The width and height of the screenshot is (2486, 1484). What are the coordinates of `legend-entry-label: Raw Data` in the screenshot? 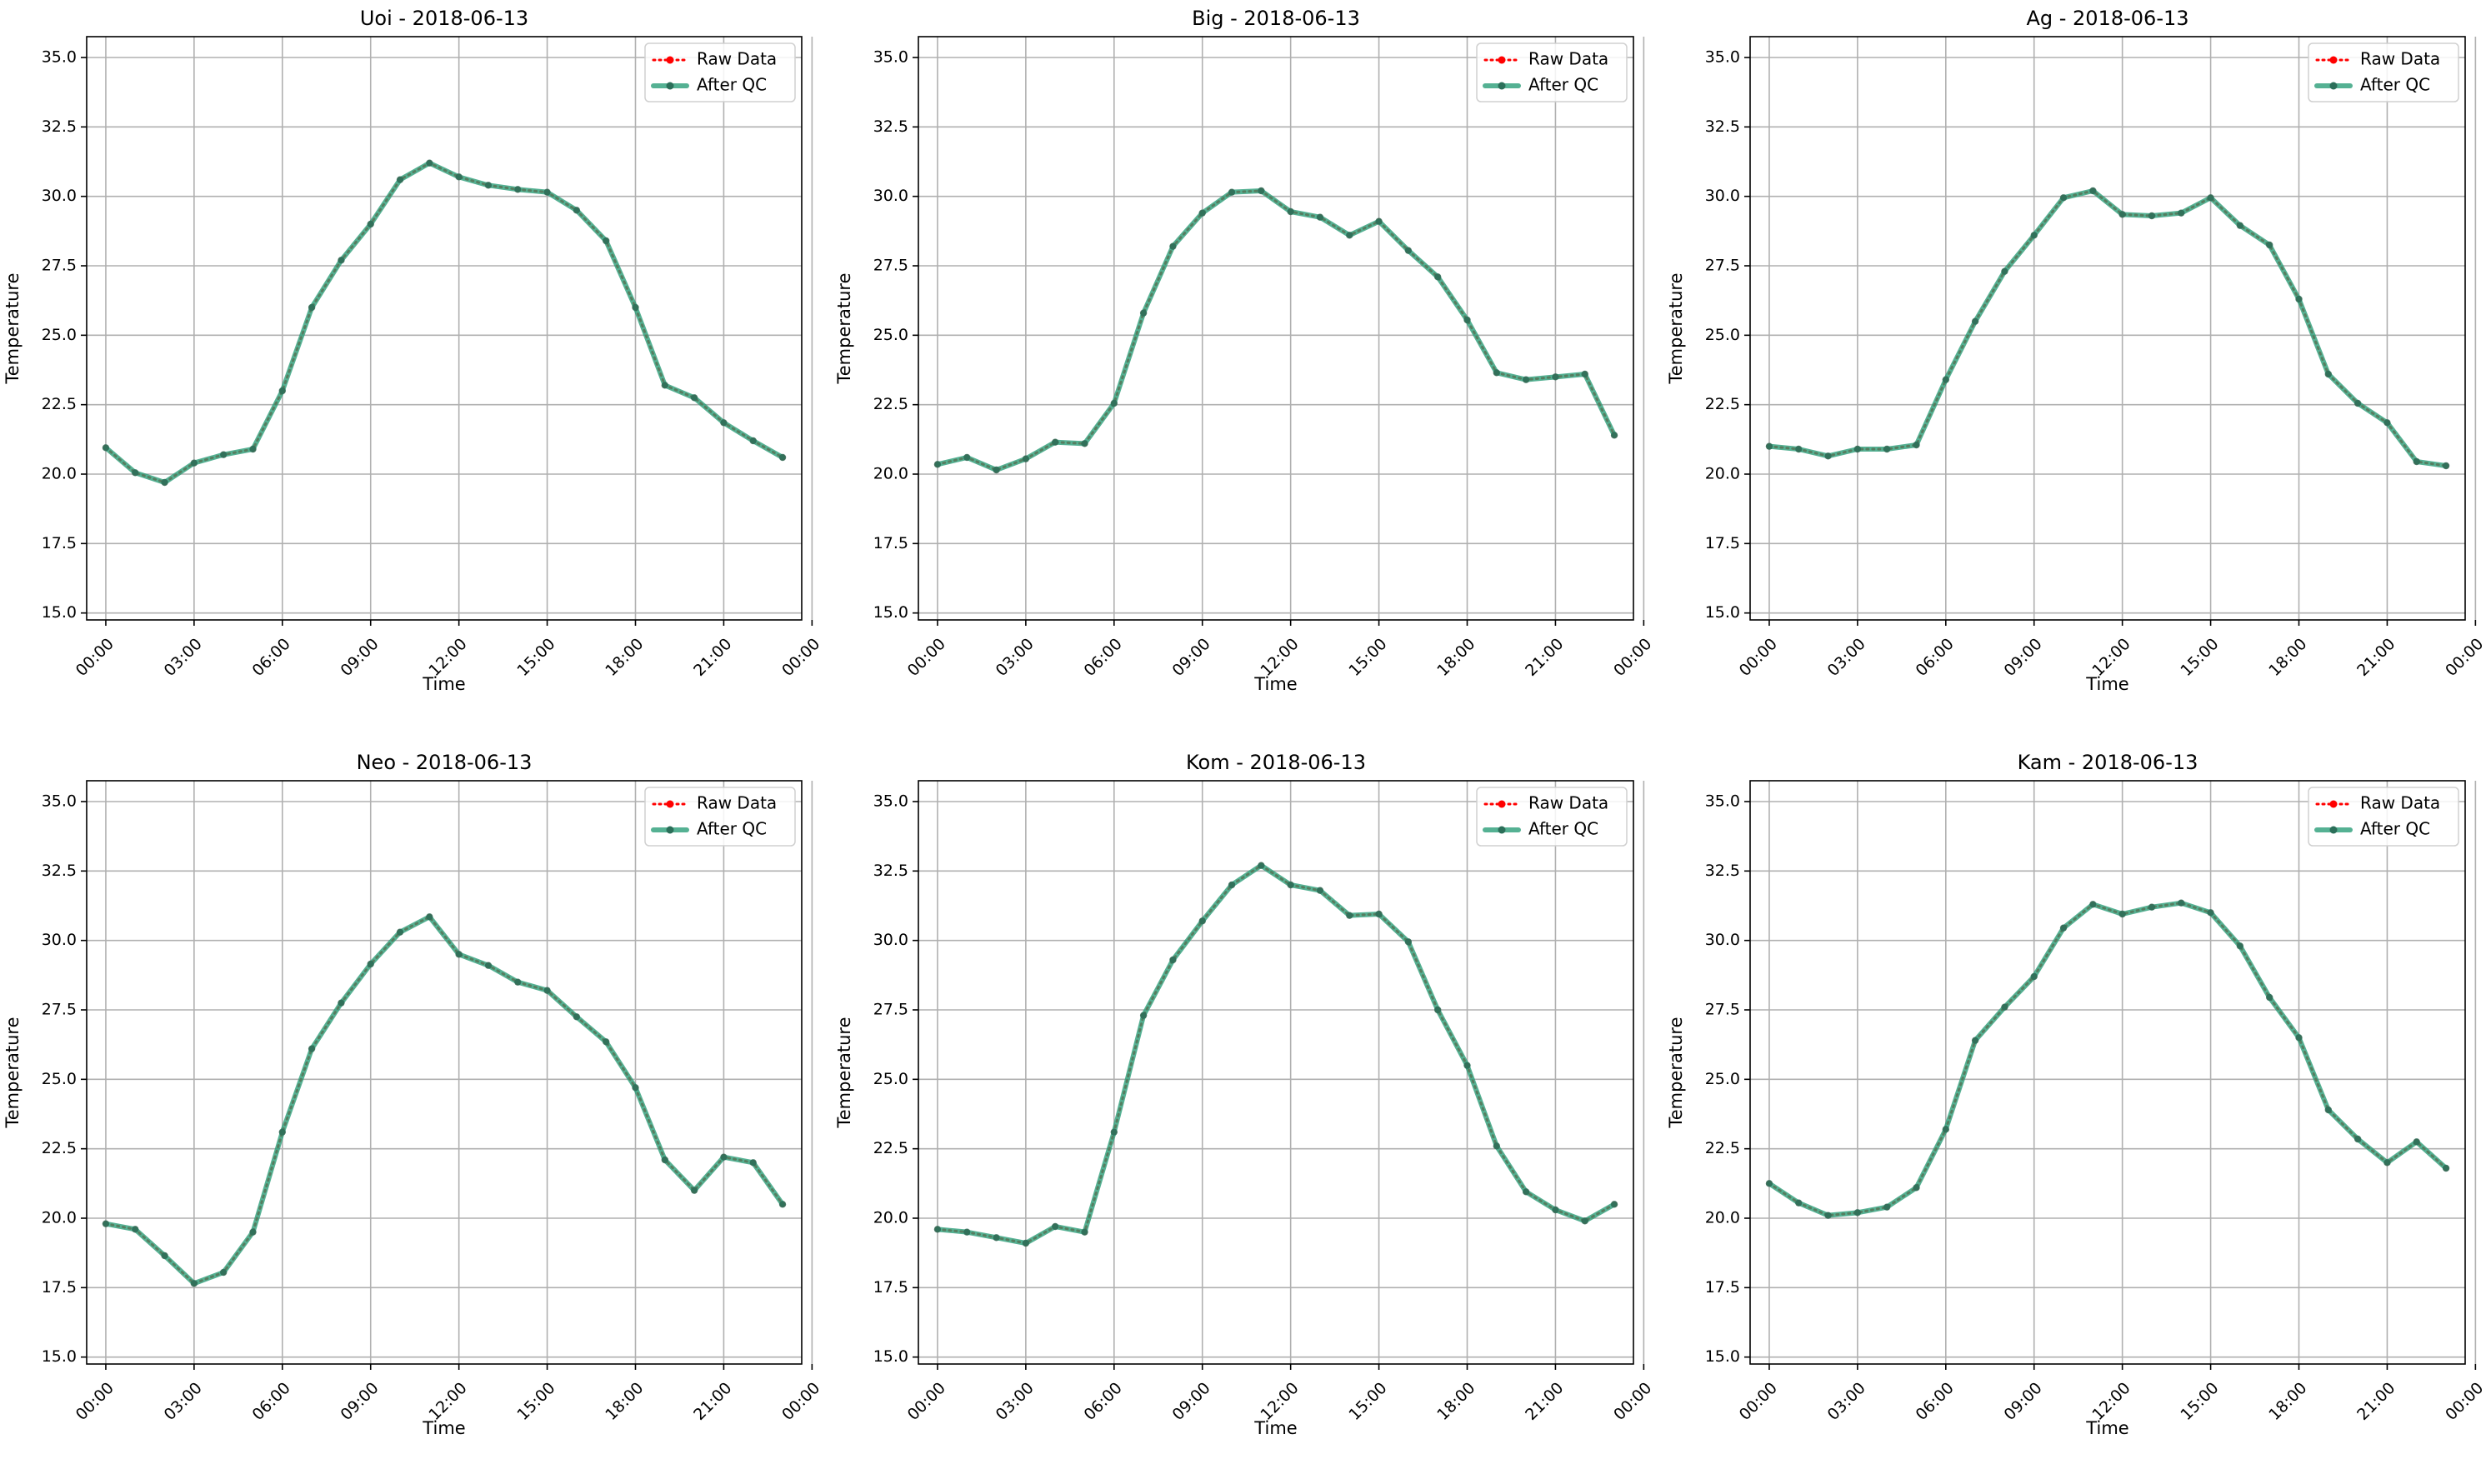 It's located at (737, 59).